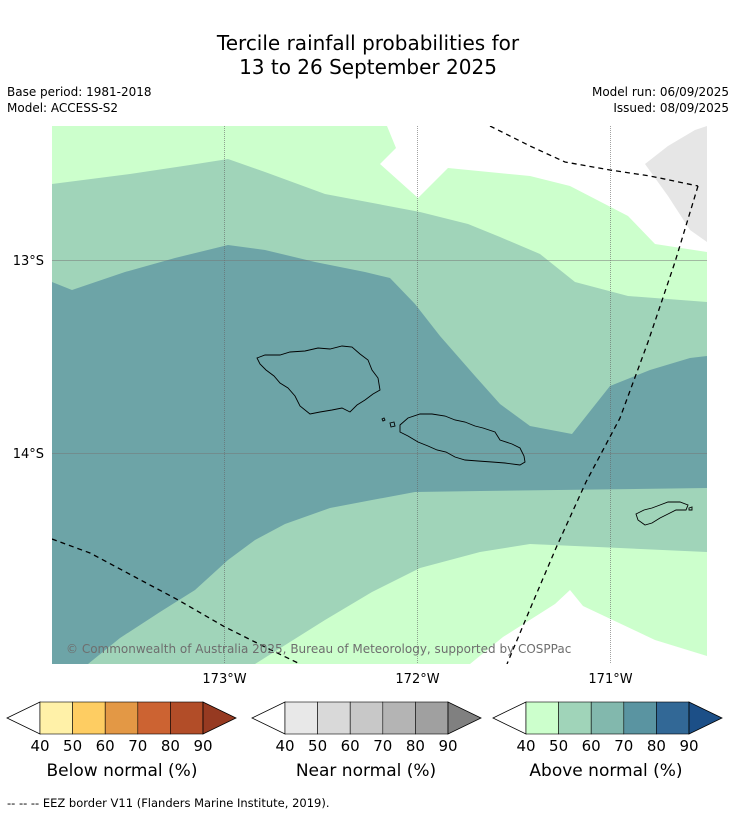 Image resolution: width=736 pixels, height=816 pixels. What do you see at coordinates (368, 67) in the screenshot?
I see `title-line-2: 13 to 26 September 2025` at bounding box center [368, 67].